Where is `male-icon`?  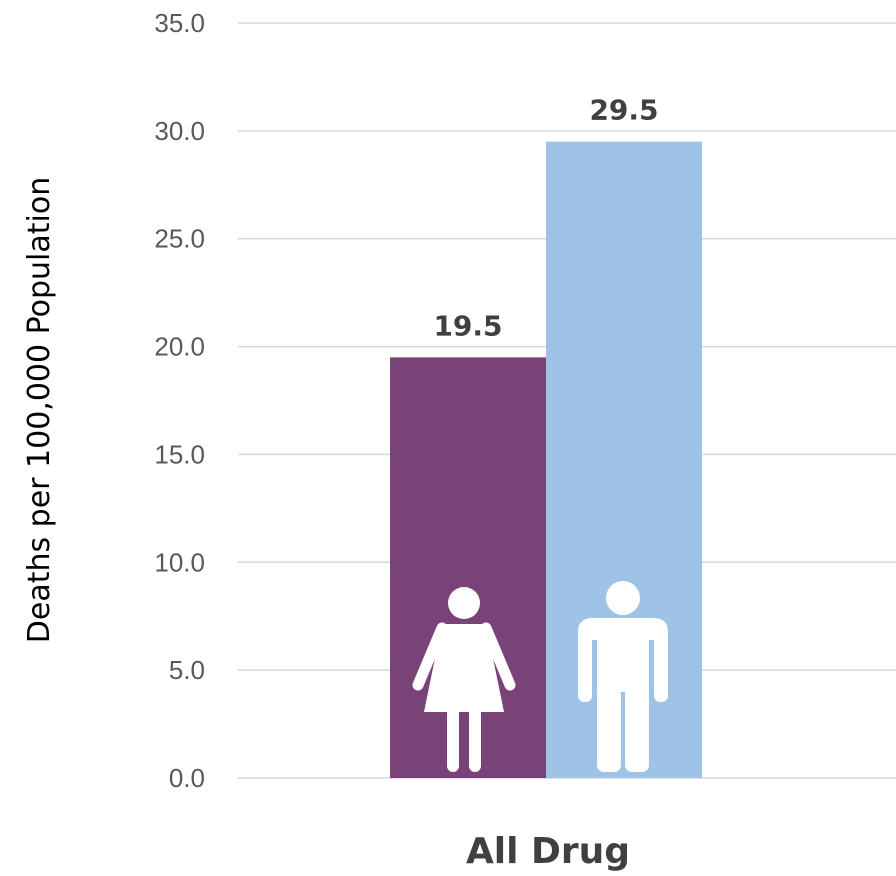 male-icon is located at coordinates (623, 676).